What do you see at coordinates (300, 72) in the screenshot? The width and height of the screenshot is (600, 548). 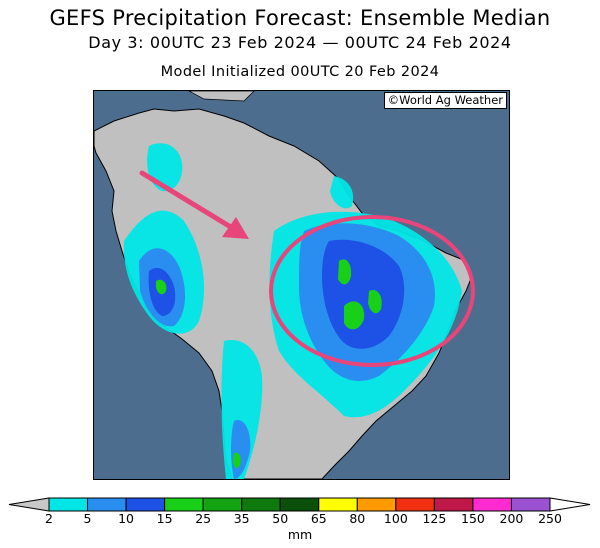 I see `model-init-time: Model Initialized 00UTC 20 Feb 2024` at bounding box center [300, 72].